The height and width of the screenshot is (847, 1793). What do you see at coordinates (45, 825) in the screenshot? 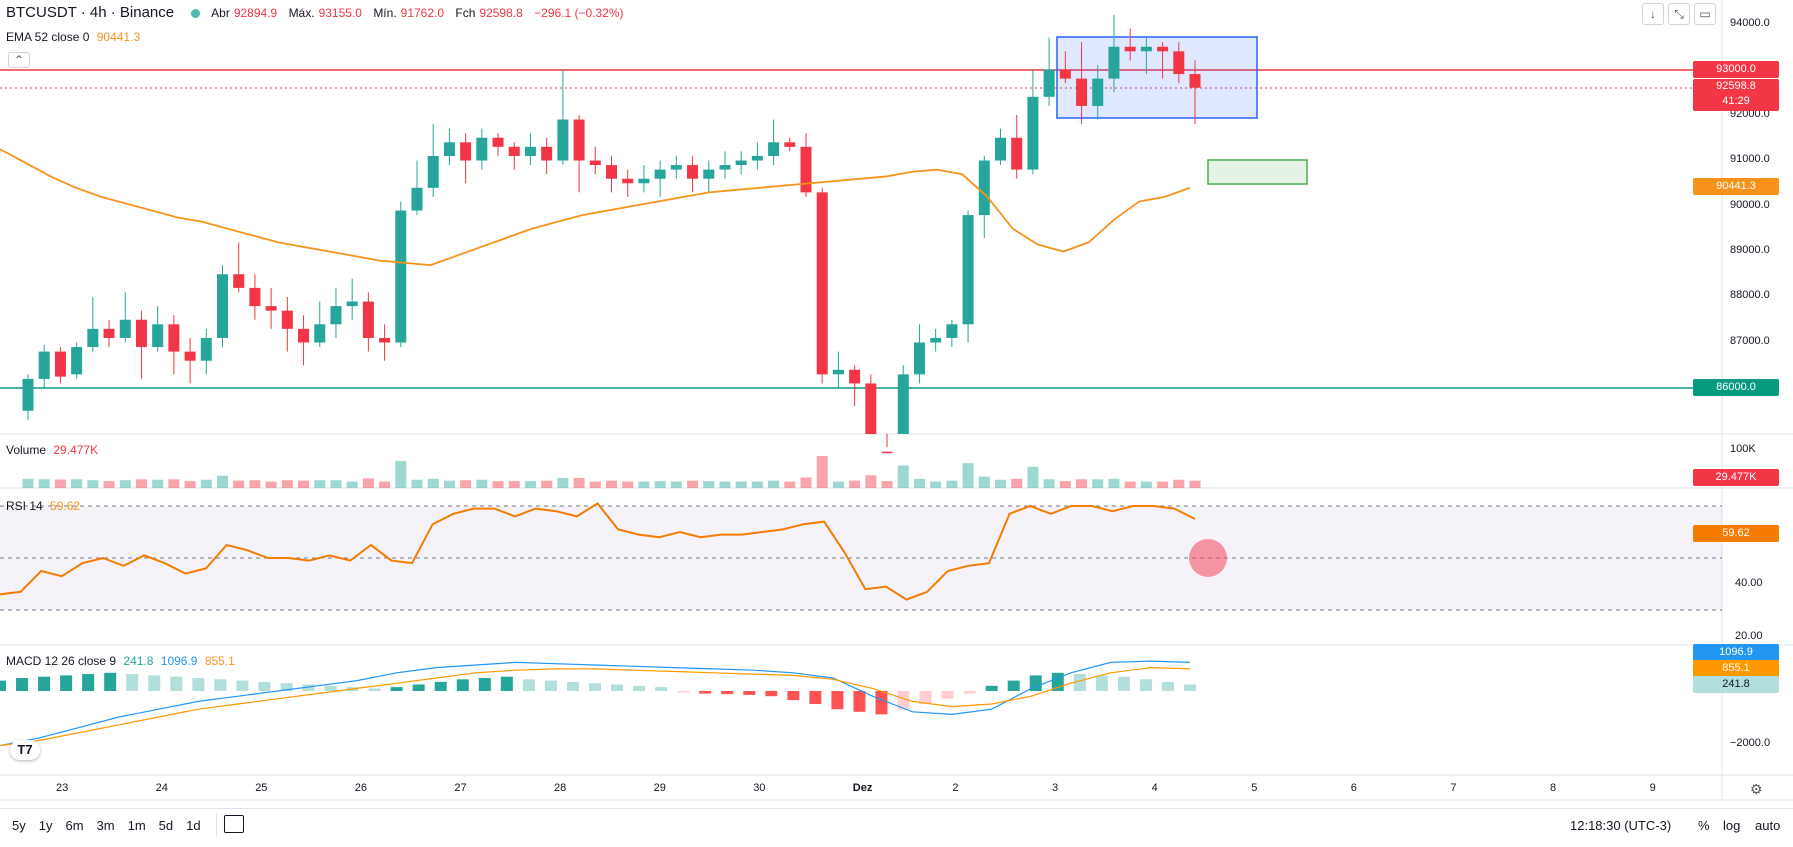
I see `range-button-1y: 1y` at bounding box center [45, 825].